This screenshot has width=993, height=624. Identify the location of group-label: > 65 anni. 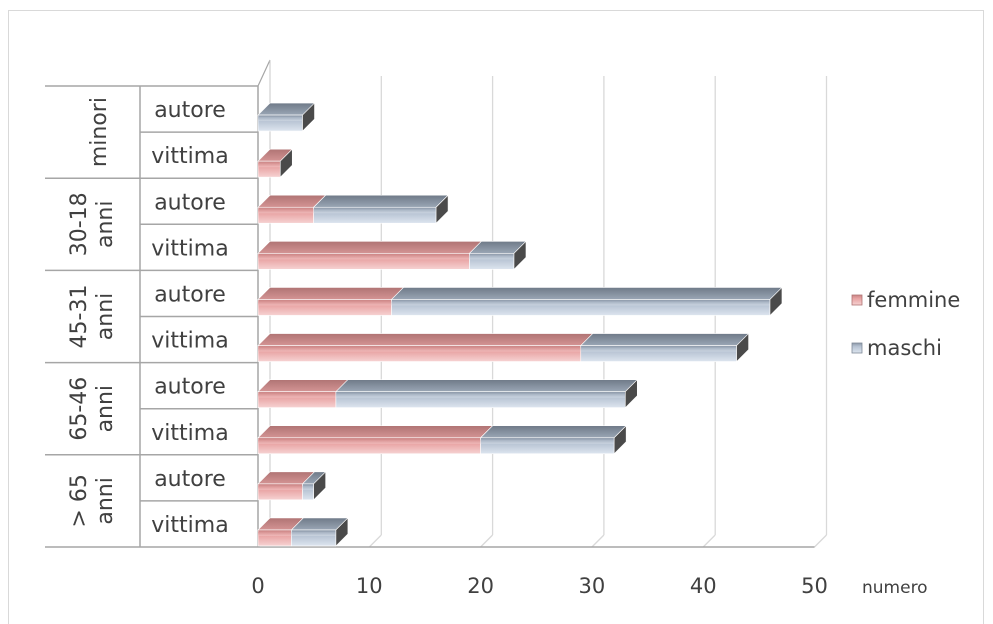
(92, 500).